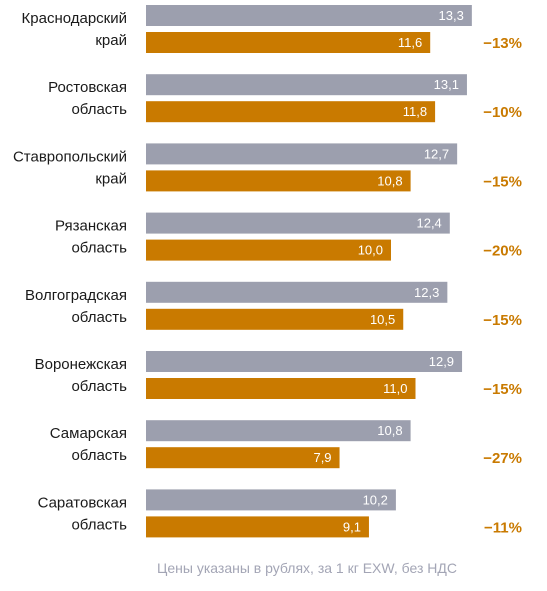 This screenshot has width=547, height=591. I want to click on bar-value-label: 7,9, so click(322, 457).